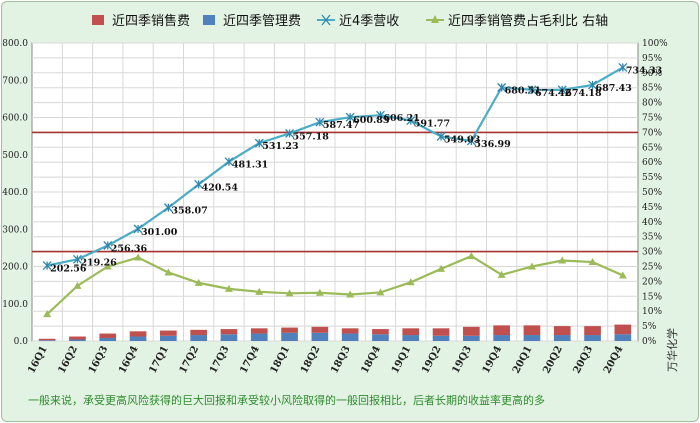 The image size is (700, 423). I want to click on revenue-data-label: 549.03, so click(462, 139).